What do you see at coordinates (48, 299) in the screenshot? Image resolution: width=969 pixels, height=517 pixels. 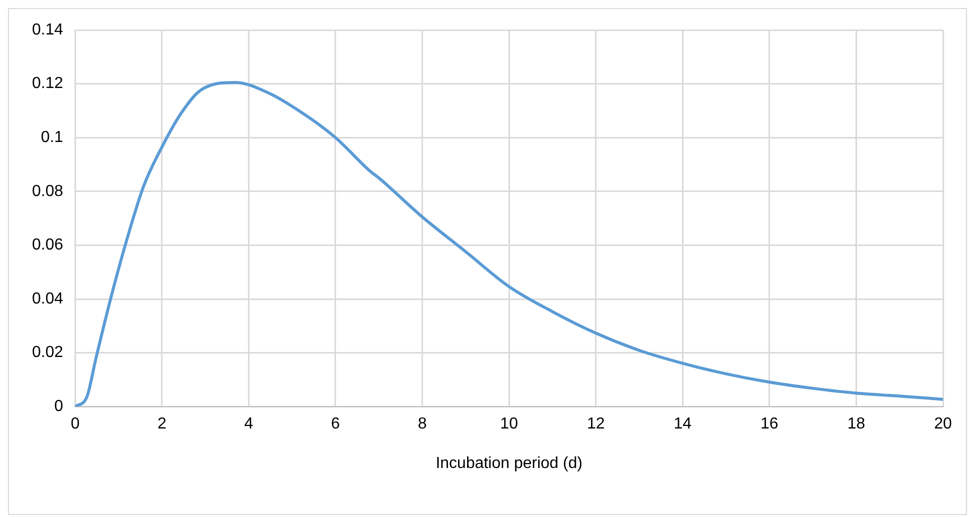 I see `y-tick-label: 0.04` at bounding box center [48, 299].